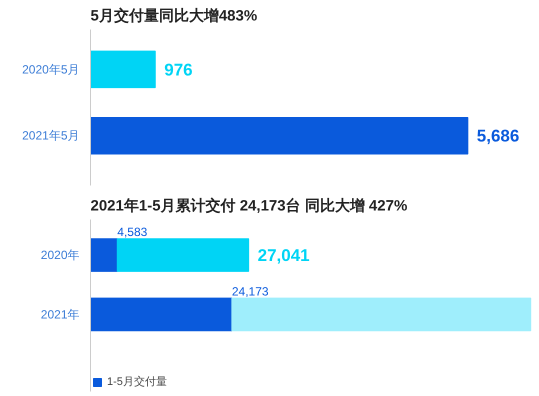 This screenshot has width=539, height=396. I want to click on y-tick-label: 2021年, so click(60, 314).